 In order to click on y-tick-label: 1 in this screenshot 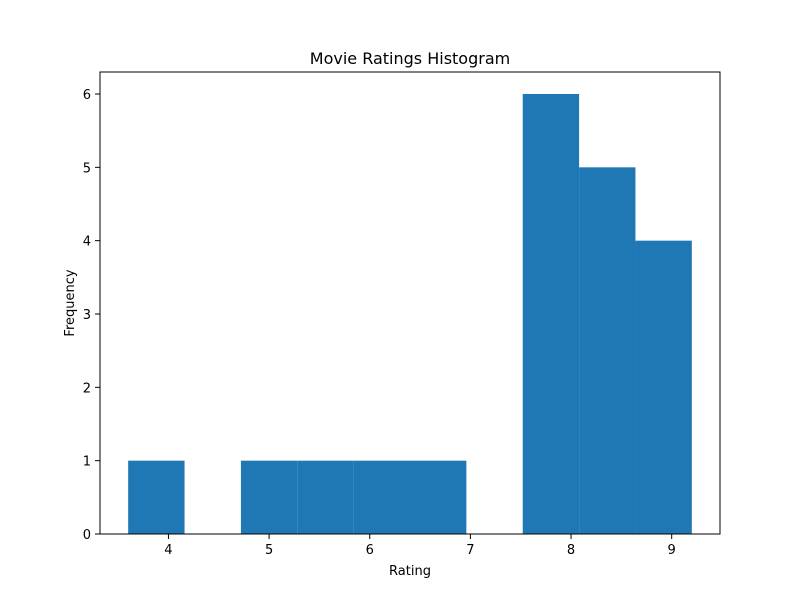, I will do `click(87, 462)`.